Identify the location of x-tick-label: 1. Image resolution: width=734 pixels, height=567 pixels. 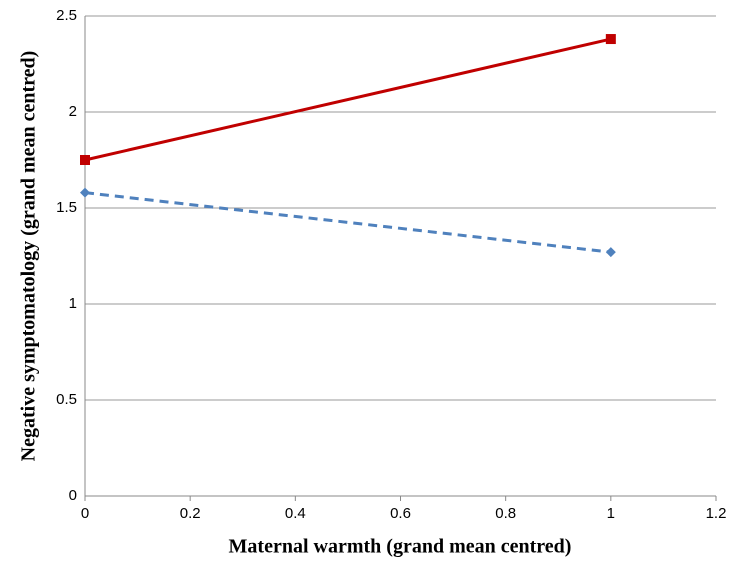
(611, 513).